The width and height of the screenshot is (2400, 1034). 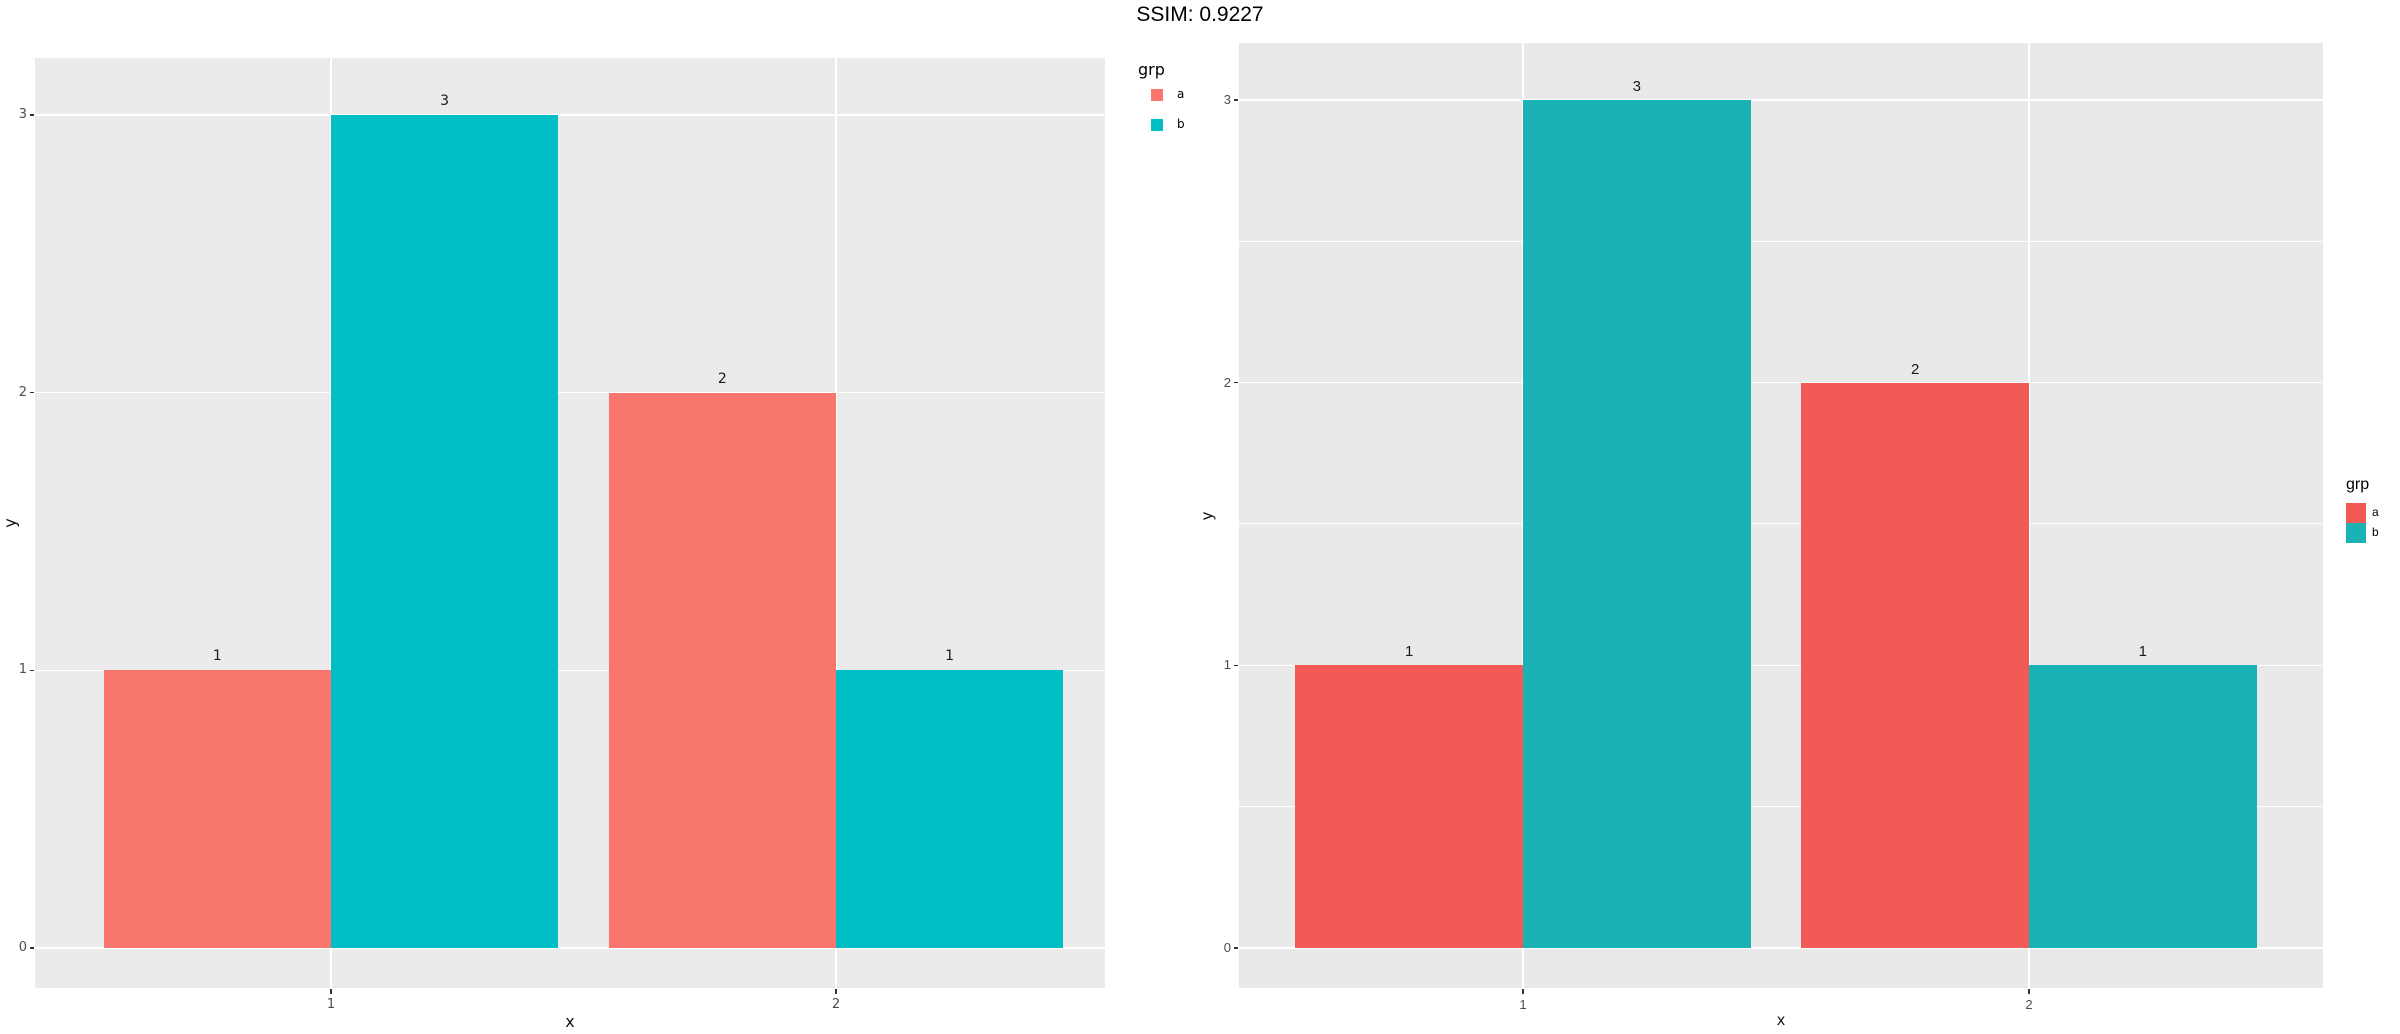 What do you see at coordinates (1200, 14) in the screenshot?
I see `figure-title: SSIM: 0.9227` at bounding box center [1200, 14].